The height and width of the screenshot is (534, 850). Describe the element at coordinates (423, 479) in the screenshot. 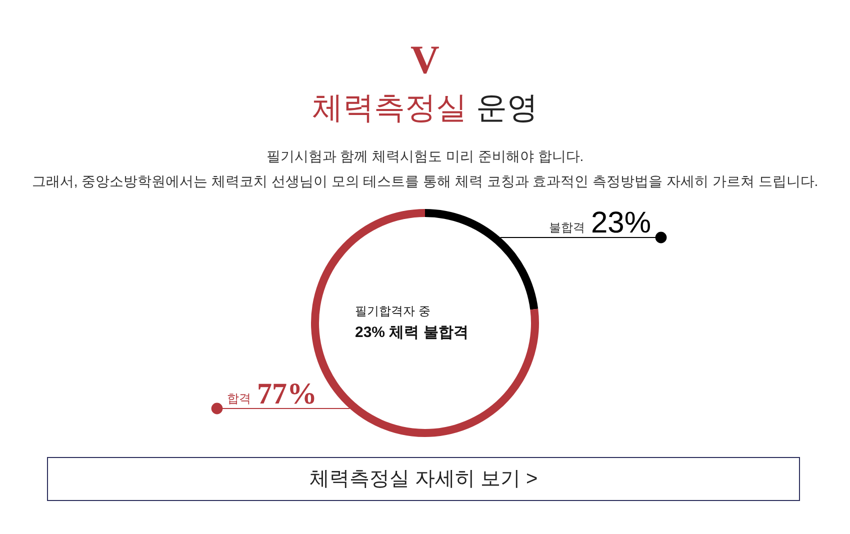

I see `details-button: 체력측정실 자세히 보기 >` at that location.